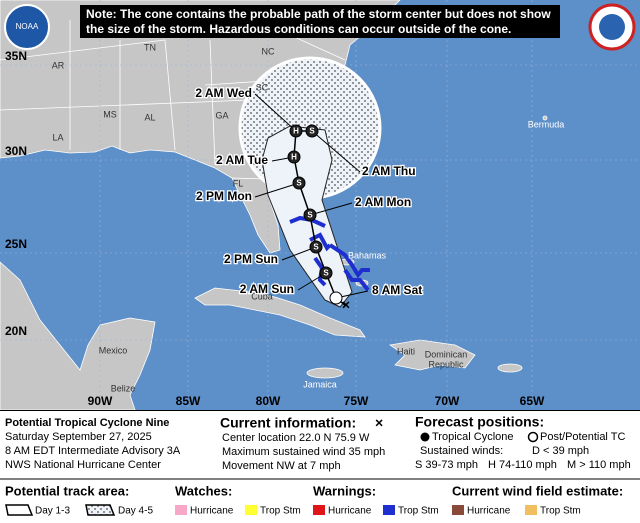  Describe the element at coordinates (123, 388) in the screenshot. I see `place-label: Belize` at that location.